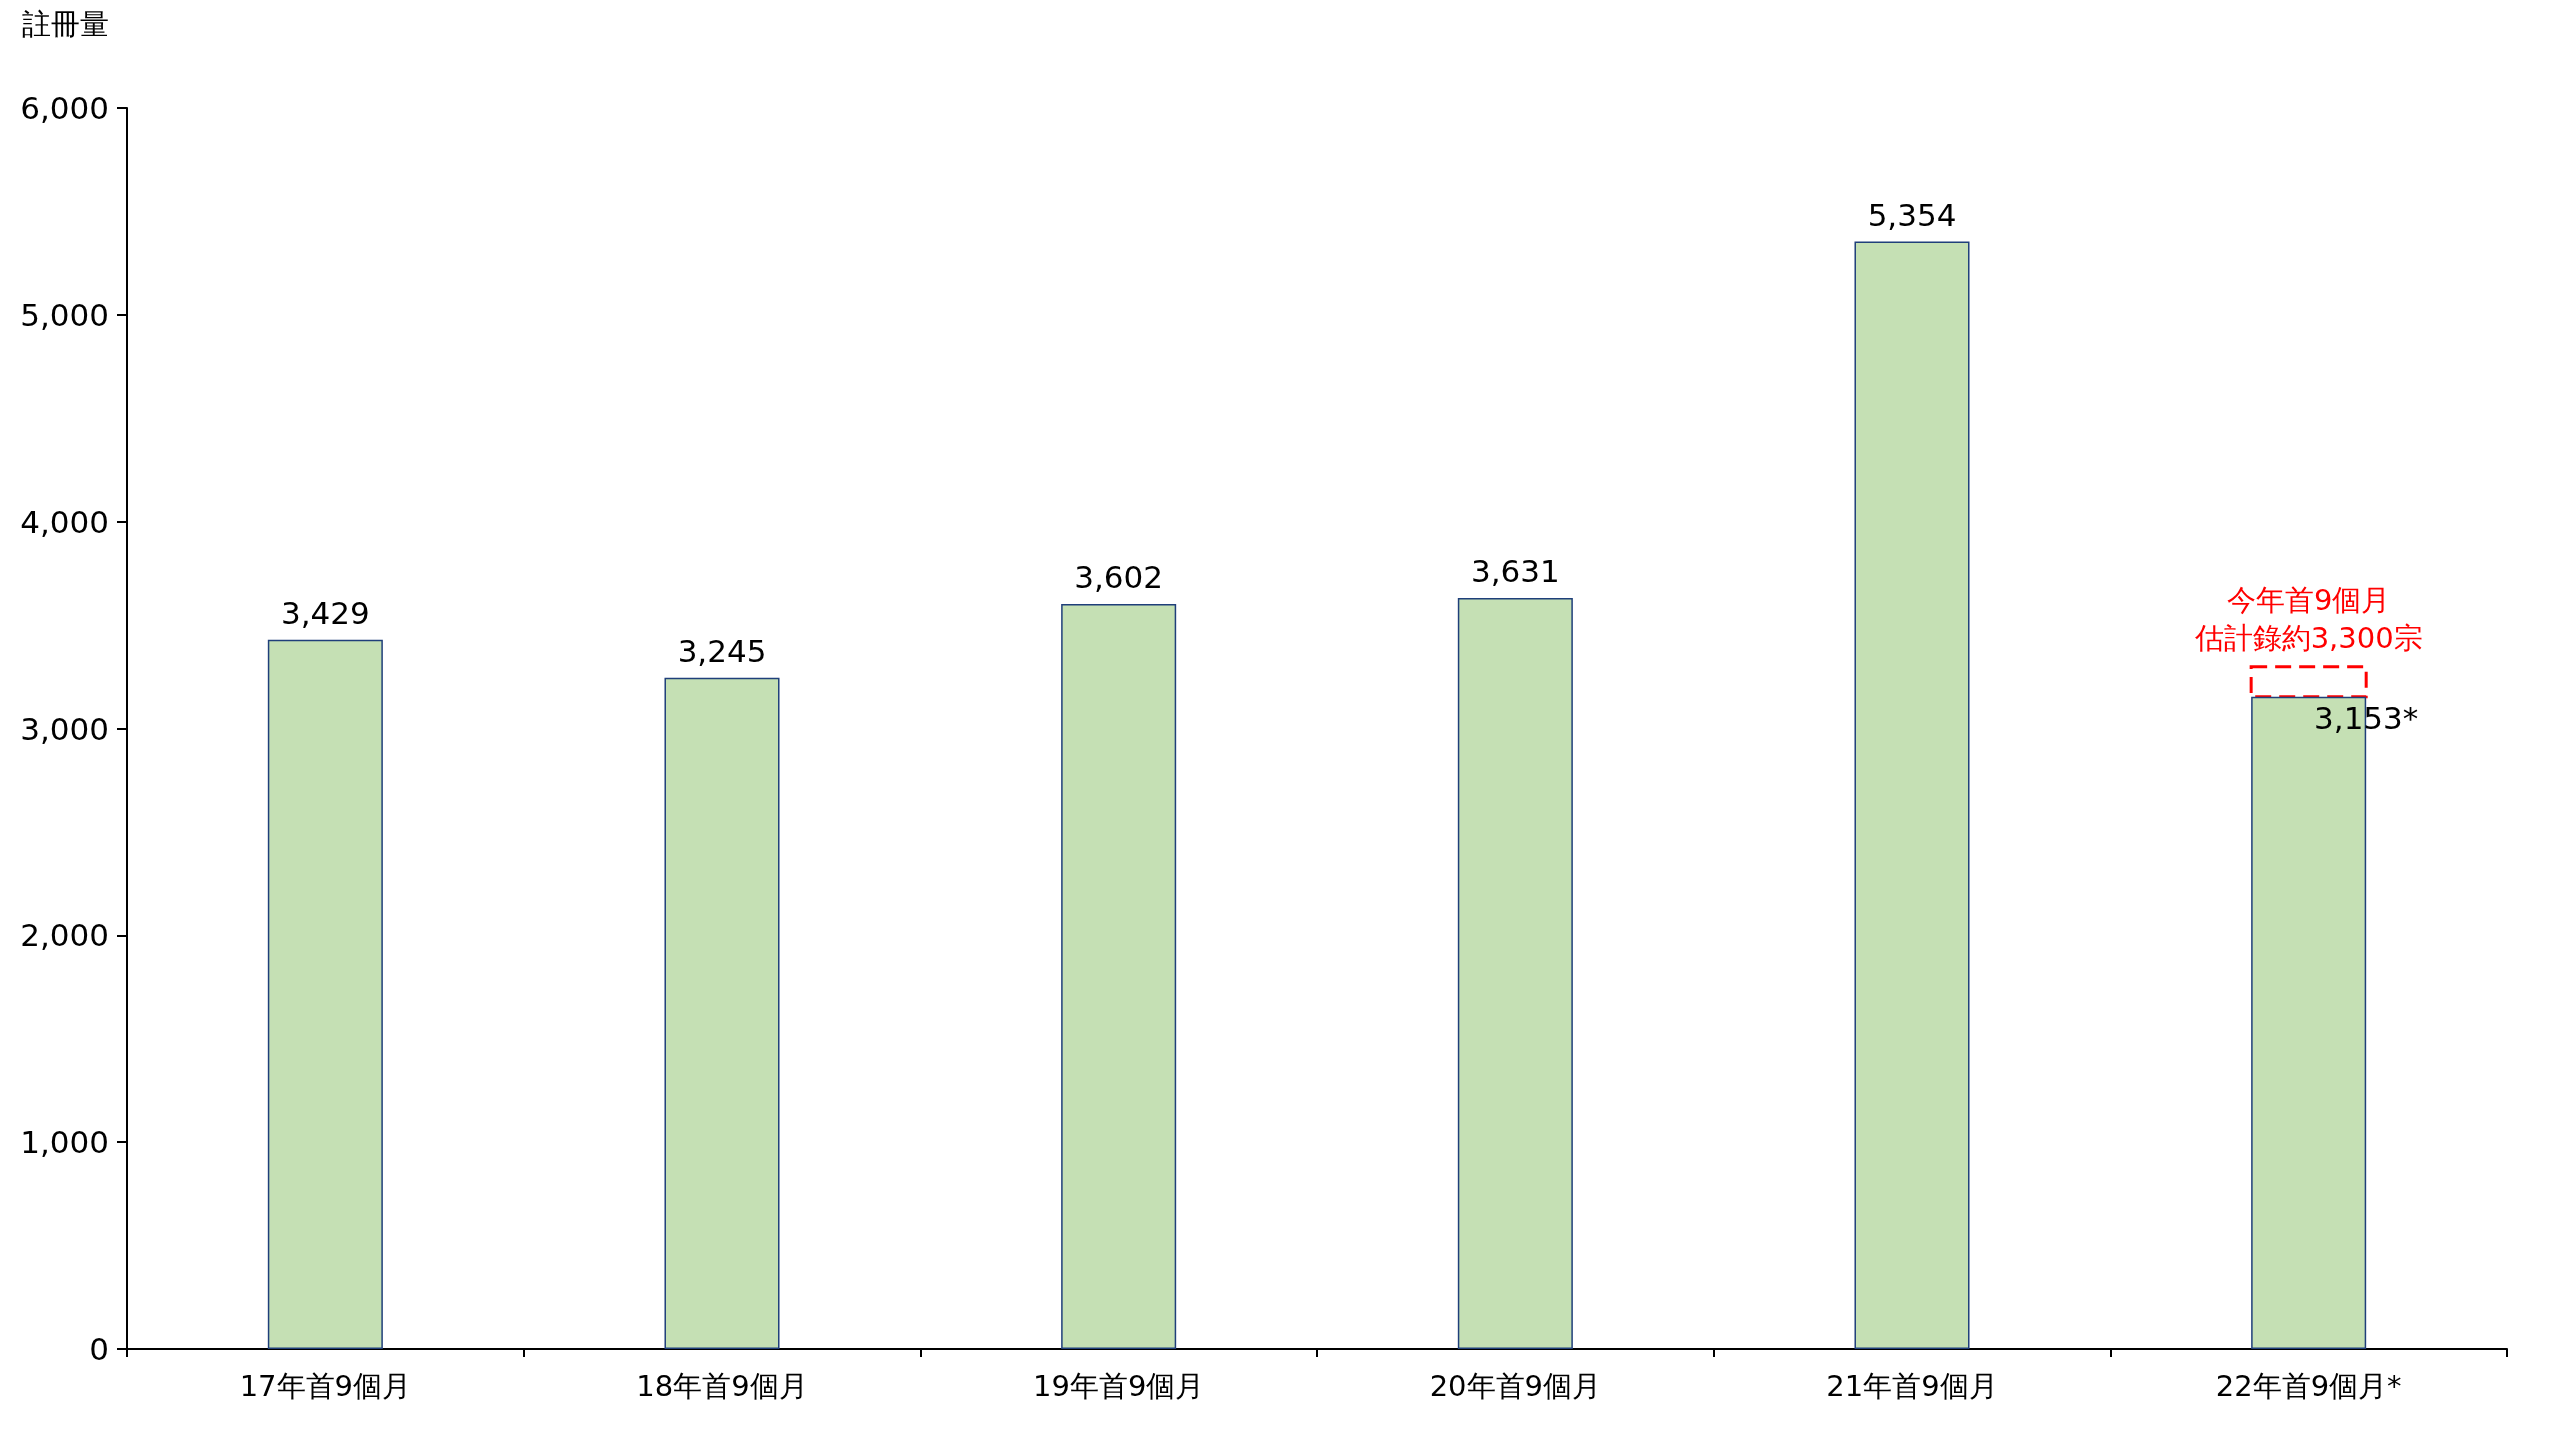 The image size is (2560, 1440). I want to click on x-tick-label: 22年首9個月*, so click(2308, 1385).